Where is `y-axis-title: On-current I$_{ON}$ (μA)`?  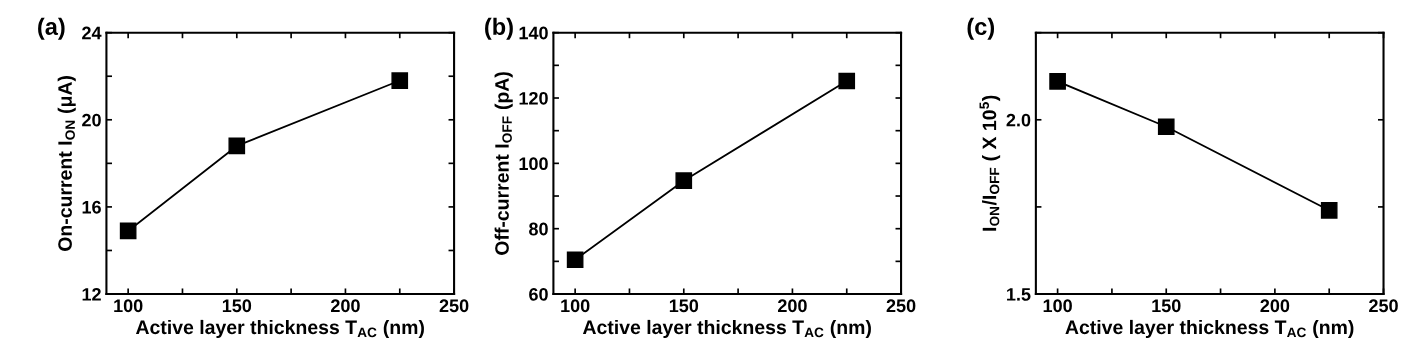 y-axis-title: On-current I$_{ON}$ (μA) is located at coordinates (66, 163).